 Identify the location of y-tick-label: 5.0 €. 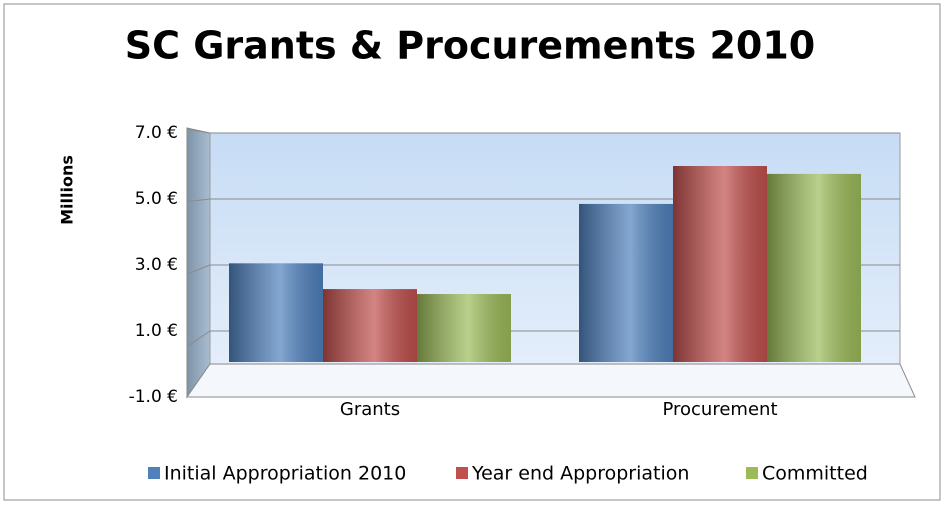
(156, 199).